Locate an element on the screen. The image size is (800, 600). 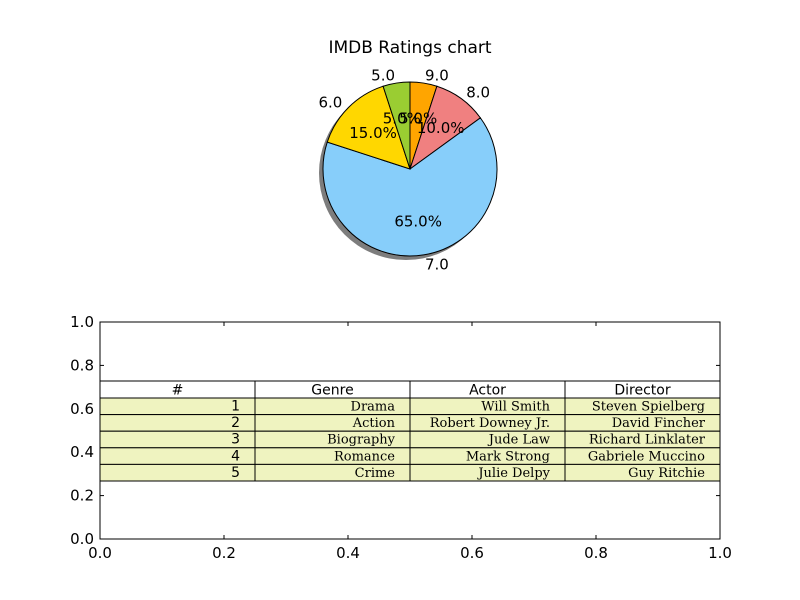
pie-pct-label: 10.0% is located at coordinates (441, 128).